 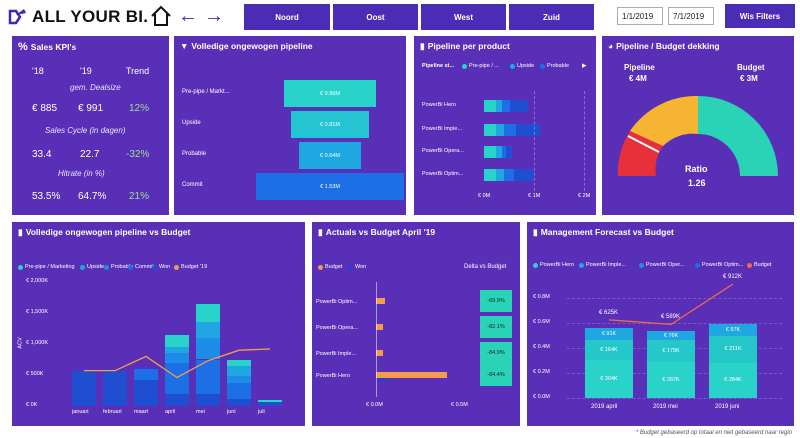 What do you see at coordinates (541, 372) in the screenshot?
I see `y-tick-label: € 0.2M` at bounding box center [541, 372].